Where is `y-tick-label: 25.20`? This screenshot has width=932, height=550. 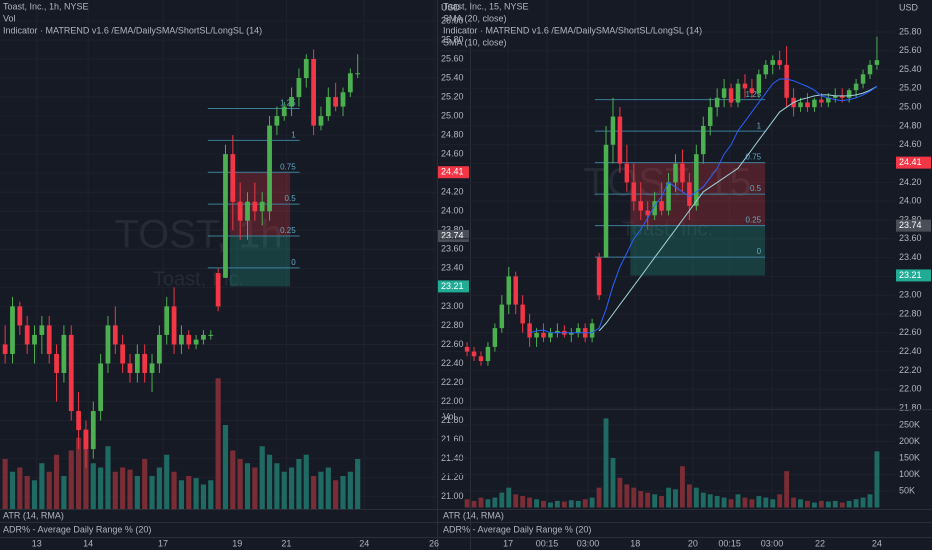
y-tick-label: 25.20 is located at coordinates (452, 96).